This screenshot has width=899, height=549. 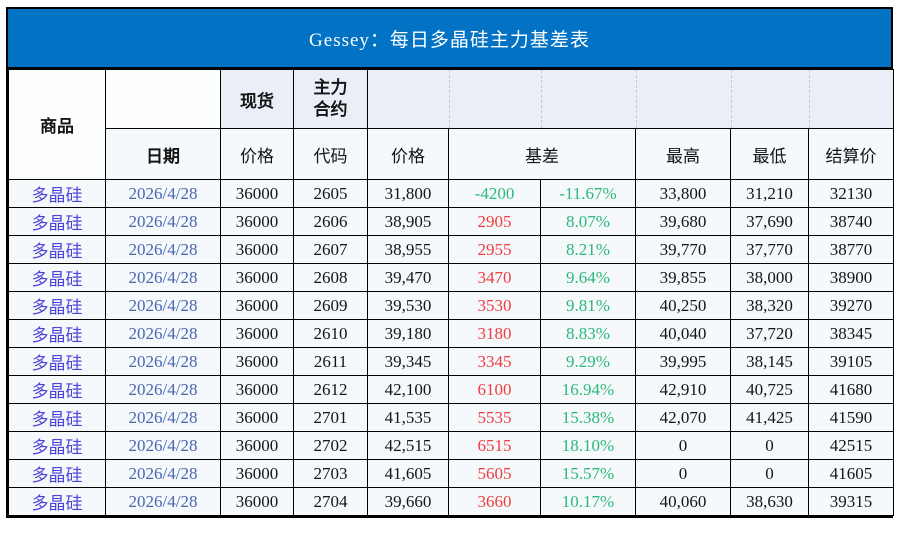 I want to click on cell-main-price: 39,180, so click(x=408, y=333).